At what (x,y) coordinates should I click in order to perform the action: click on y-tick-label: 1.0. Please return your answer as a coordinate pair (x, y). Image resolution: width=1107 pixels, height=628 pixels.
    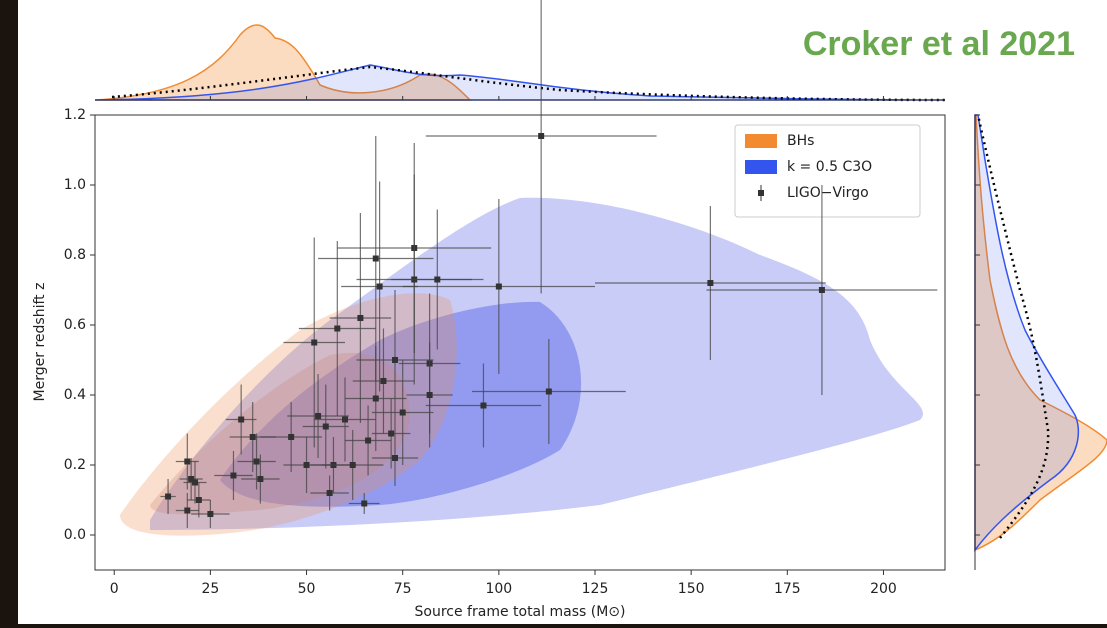
    Looking at the image, I should click on (75, 185).